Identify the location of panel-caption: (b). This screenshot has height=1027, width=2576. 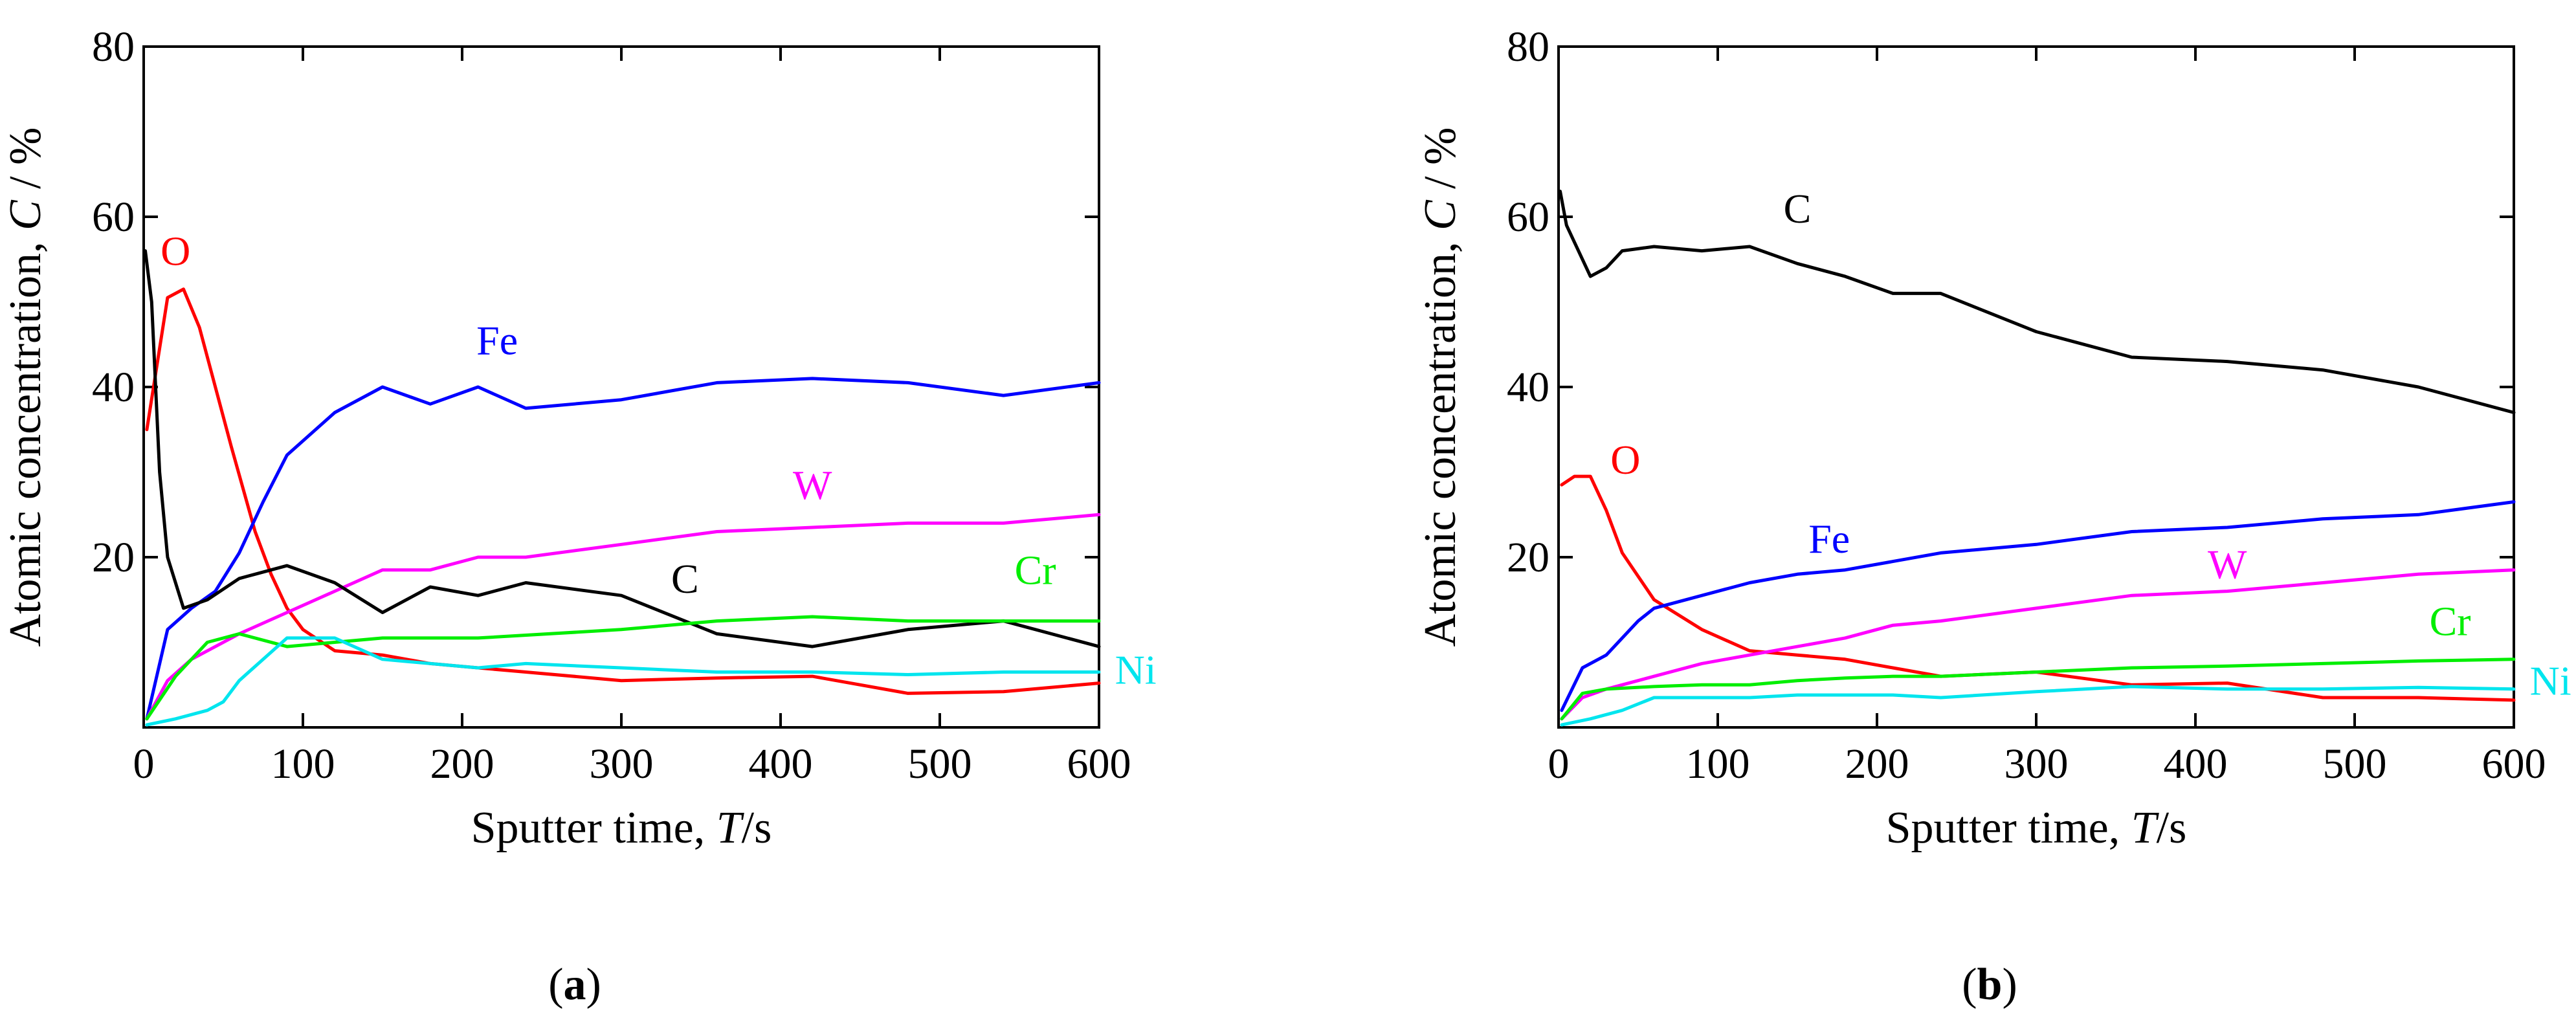
(1989, 985).